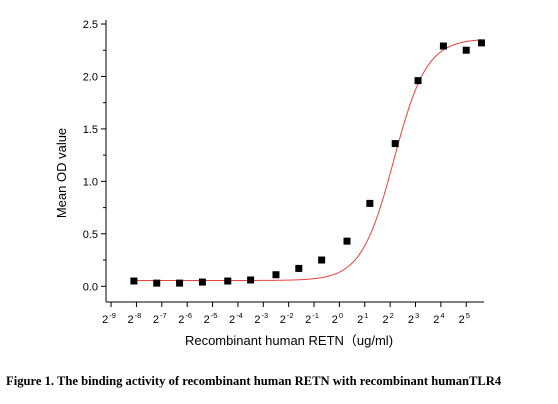  Describe the element at coordinates (90, 235) in the screenshot. I see `y-tick-label: 0.5` at that location.